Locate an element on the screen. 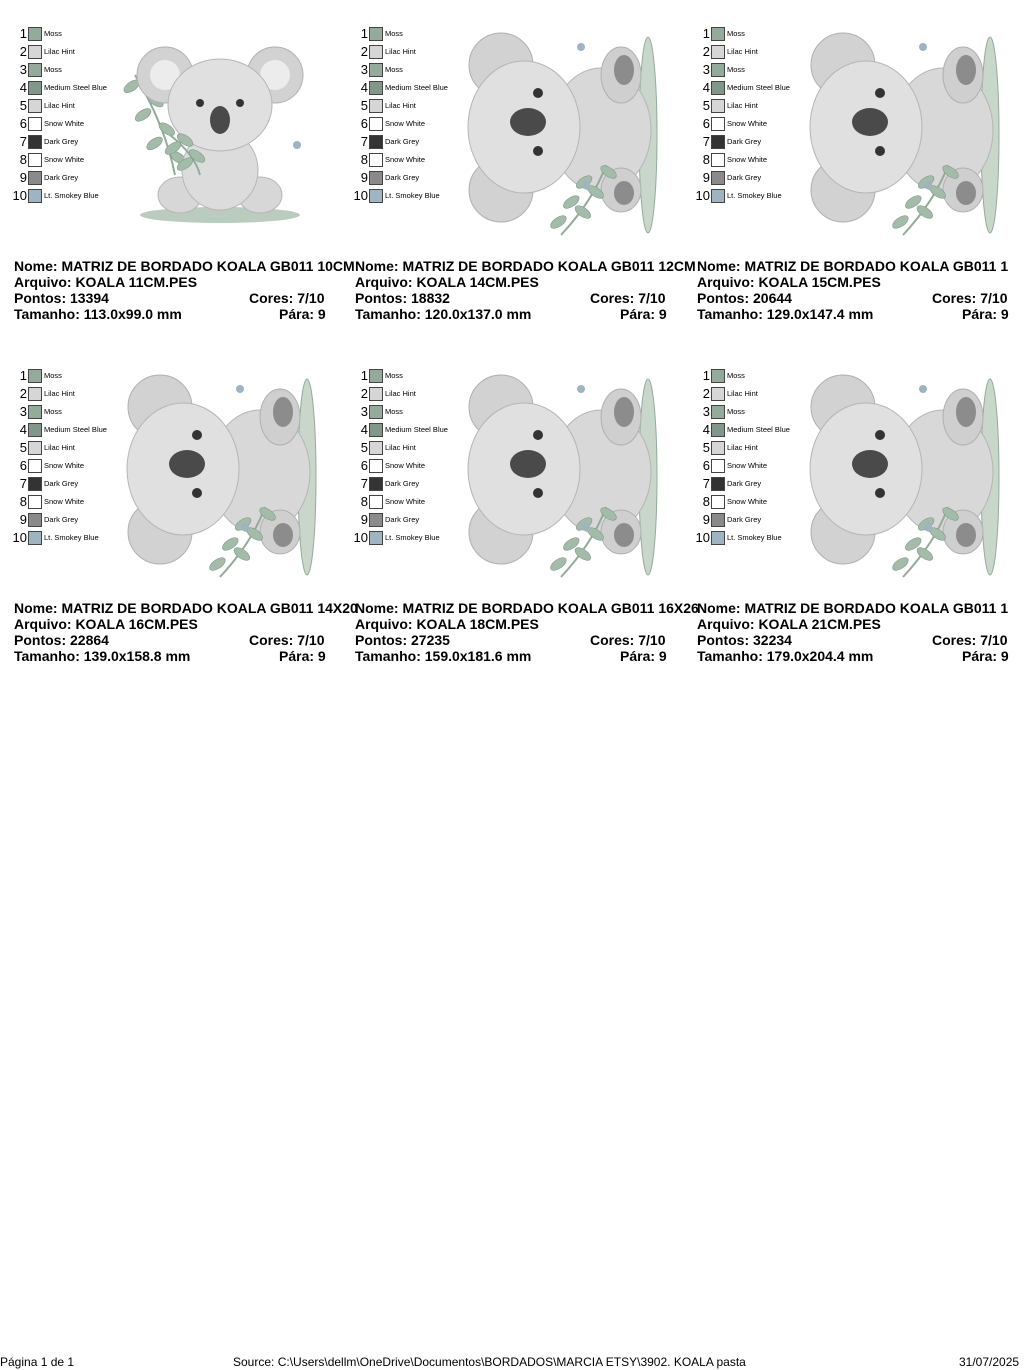  color-number: 3 is located at coordinates (364, 411).